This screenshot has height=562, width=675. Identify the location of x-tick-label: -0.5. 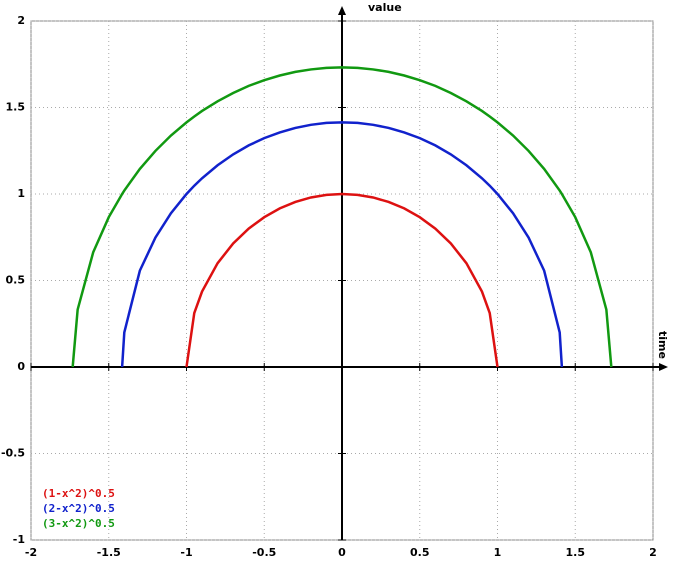
(264, 552).